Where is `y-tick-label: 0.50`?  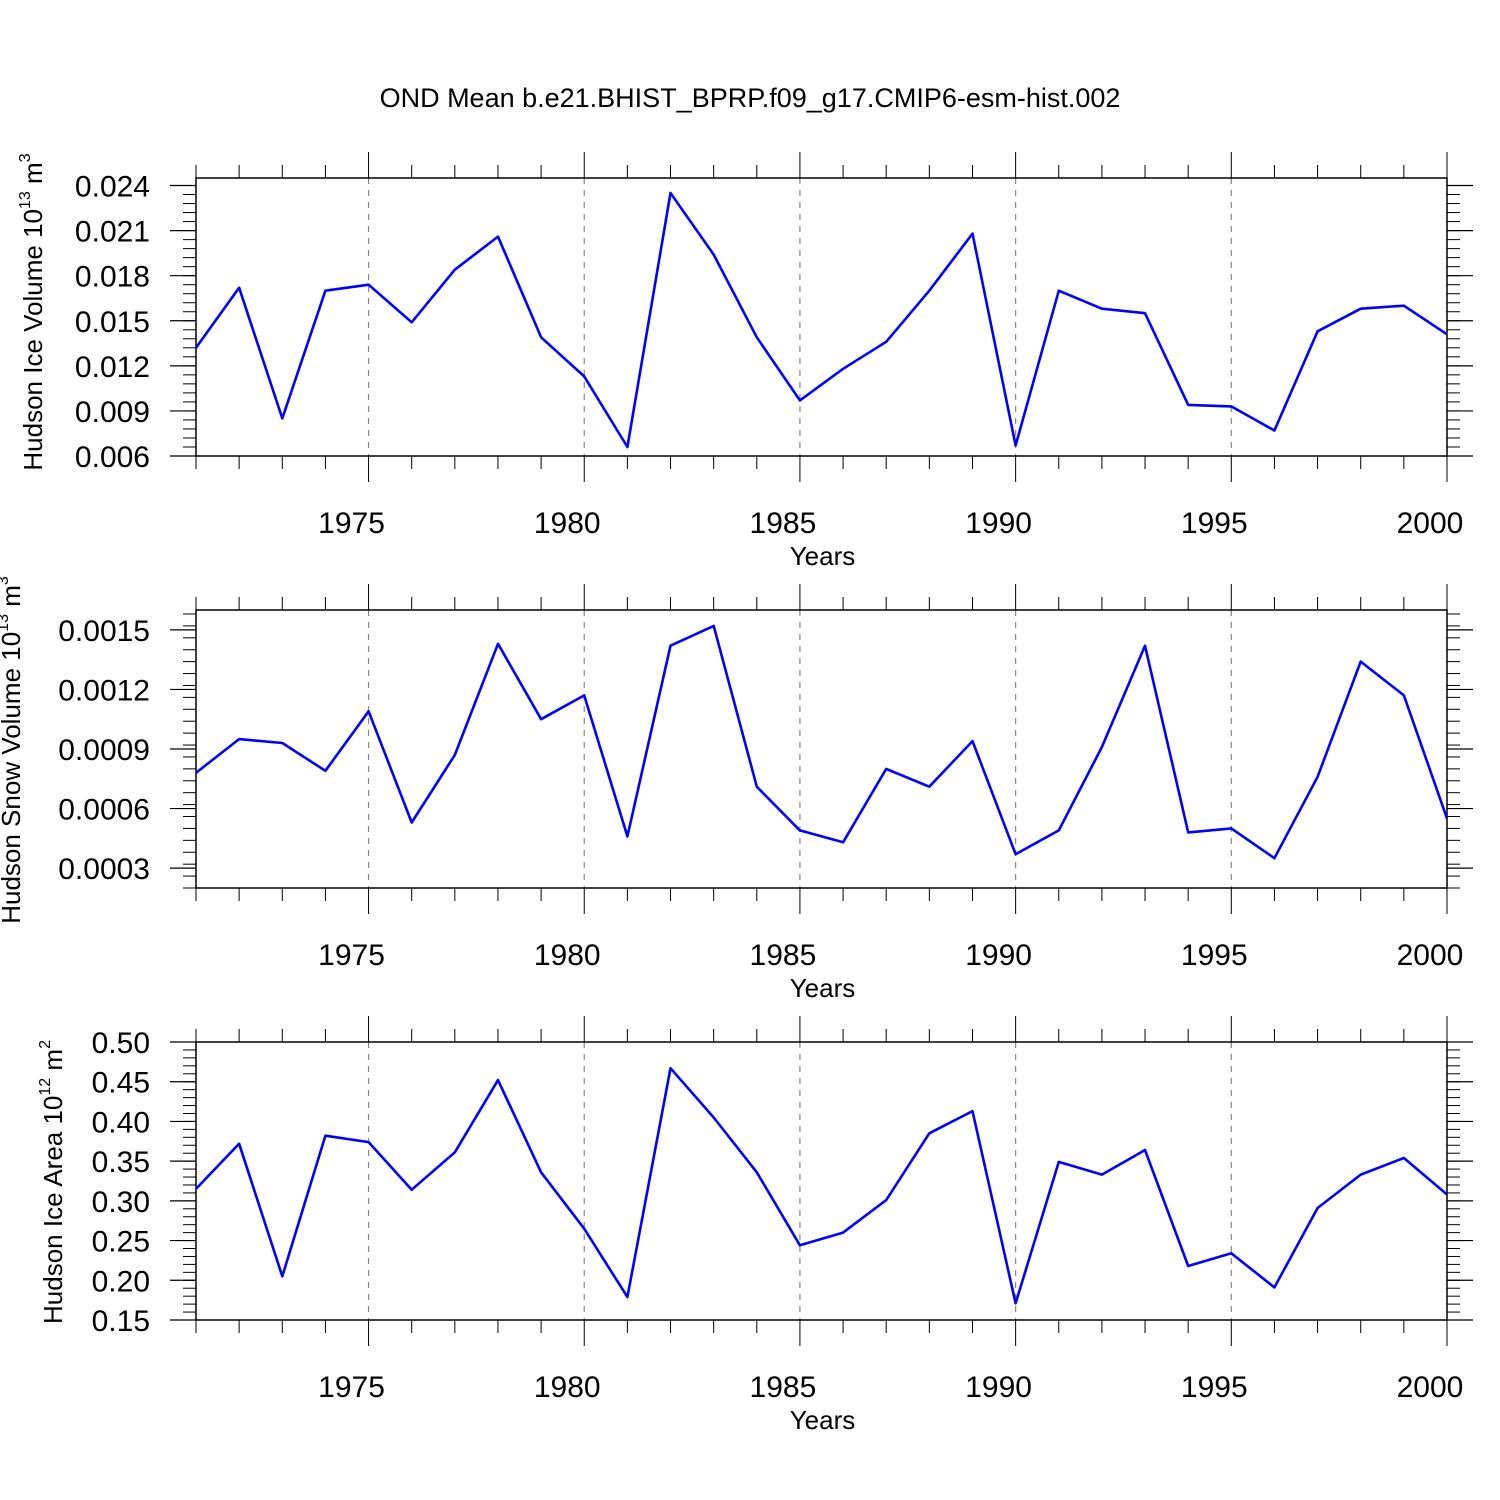
y-tick-label: 0.50 is located at coordinates (121, 1043).